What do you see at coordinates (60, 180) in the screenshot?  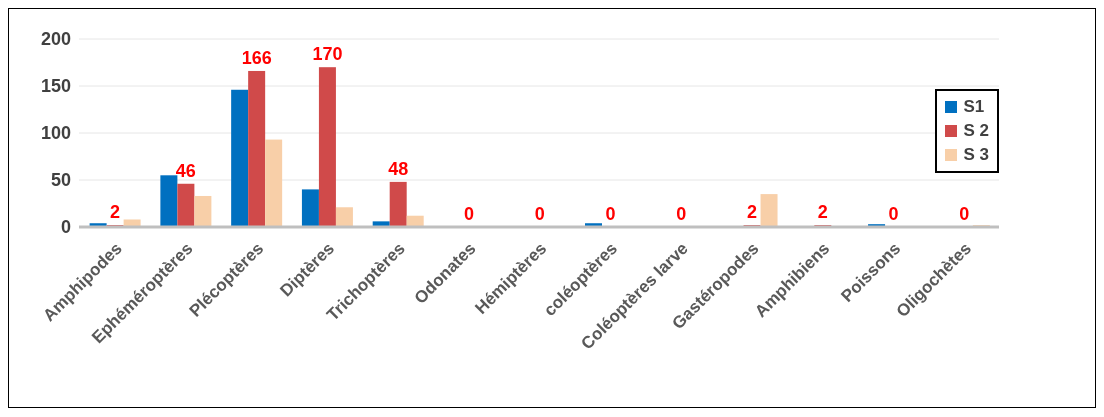 I see `y-tick-label: 50` at bounding box center [60, 180].